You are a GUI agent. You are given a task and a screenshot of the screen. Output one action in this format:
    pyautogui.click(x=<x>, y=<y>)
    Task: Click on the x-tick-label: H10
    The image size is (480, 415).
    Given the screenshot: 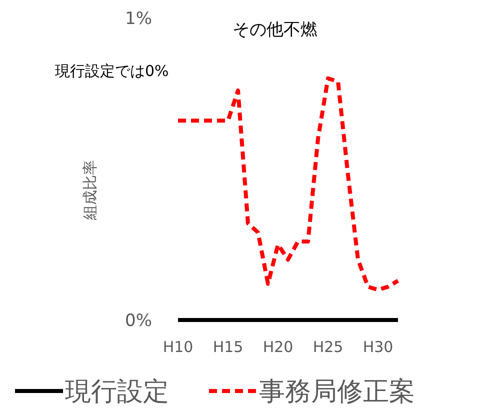 What is the action you would take?
    pyautogui.click(x=178, y=347)
    